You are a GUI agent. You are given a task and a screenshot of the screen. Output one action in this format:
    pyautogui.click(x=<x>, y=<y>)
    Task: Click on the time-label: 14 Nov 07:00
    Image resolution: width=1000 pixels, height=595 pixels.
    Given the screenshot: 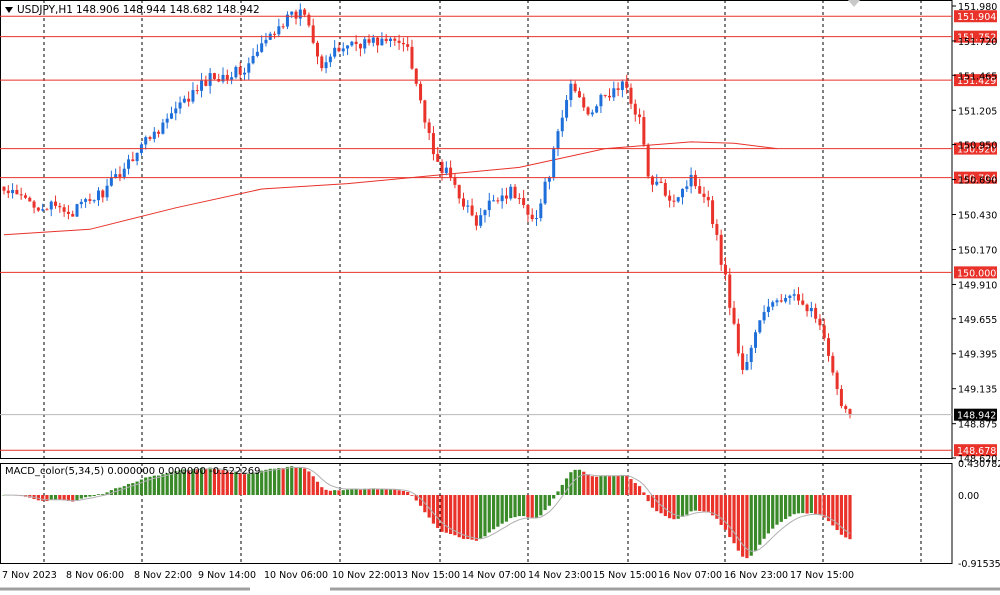 What is the action you would take?
    pyautogui.click(x=494, y=575)
    